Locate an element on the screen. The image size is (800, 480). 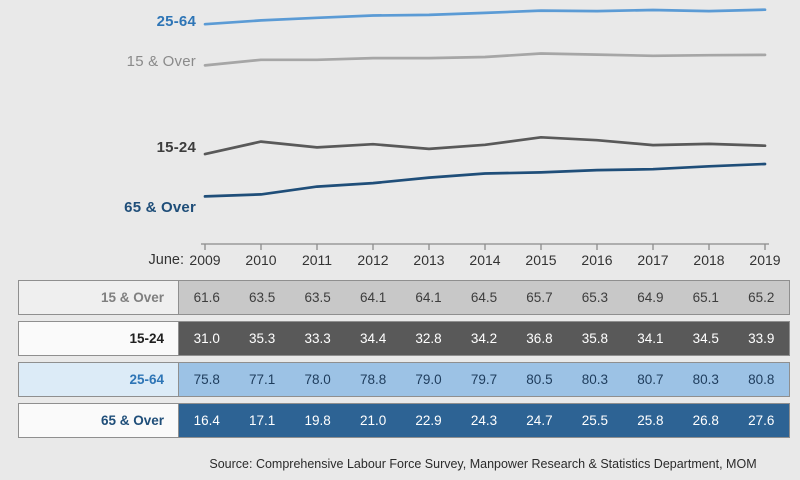
table-cell-15-24-2014: 34.2 is located at coordinates (484, 338).